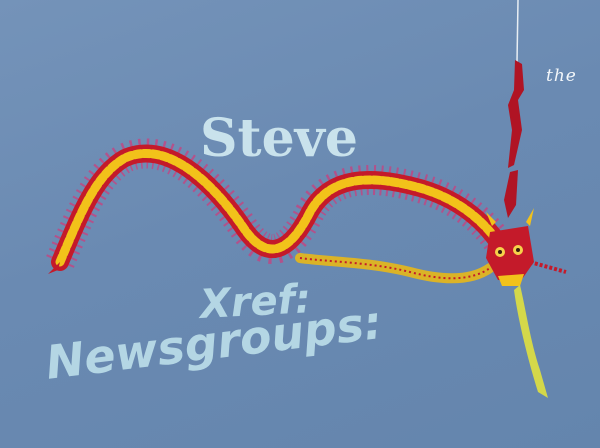 The width and height of the screenshot is (600, 448). I want to click on the-text: the, so click(561, 76).